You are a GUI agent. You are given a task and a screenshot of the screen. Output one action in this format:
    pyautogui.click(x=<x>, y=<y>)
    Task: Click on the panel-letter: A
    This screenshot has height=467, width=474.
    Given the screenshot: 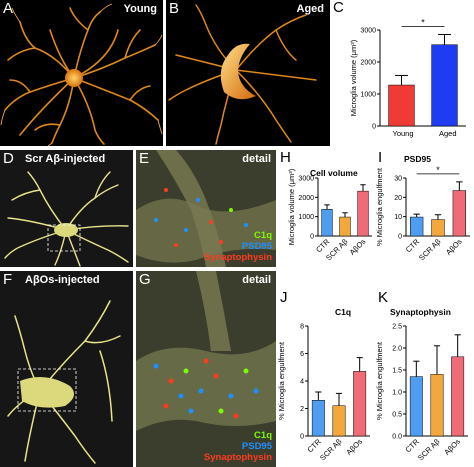 What is the action you would take?
    pyautogui.click(x=8, y=8)
    